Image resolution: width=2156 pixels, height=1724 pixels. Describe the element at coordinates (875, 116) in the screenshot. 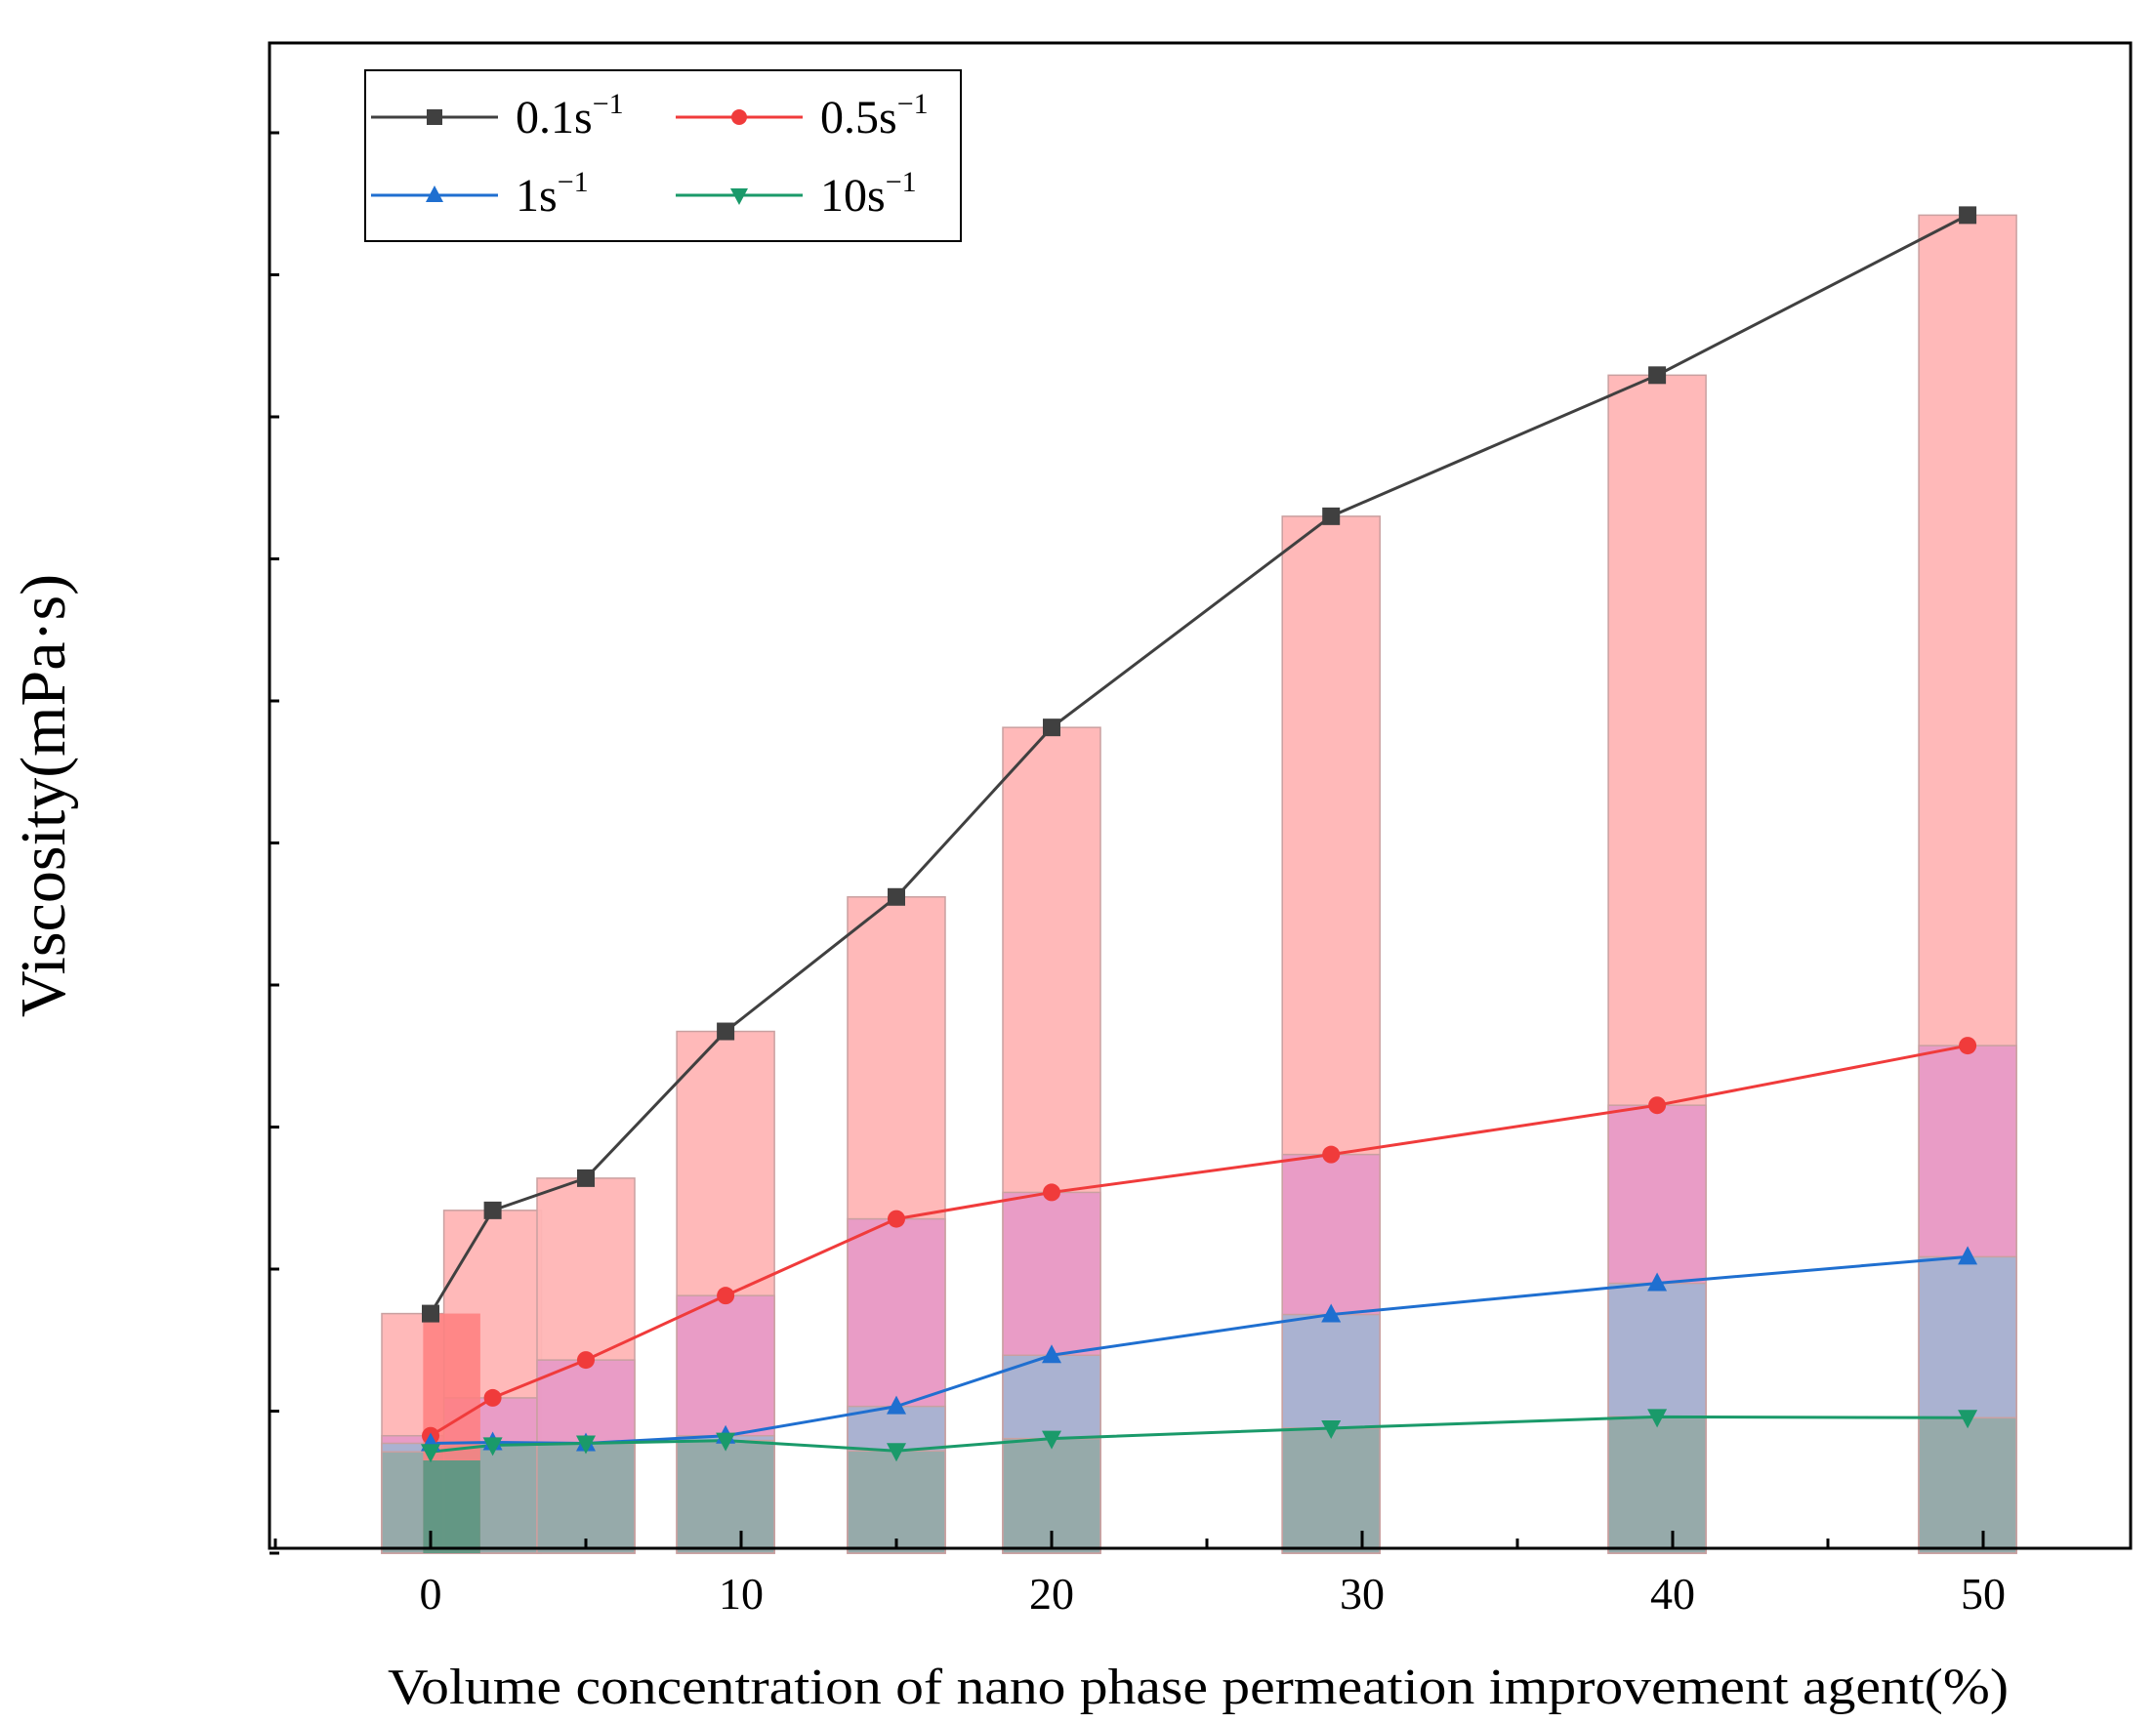

I see `legend-label-05s: 0.5s−1` at that location.